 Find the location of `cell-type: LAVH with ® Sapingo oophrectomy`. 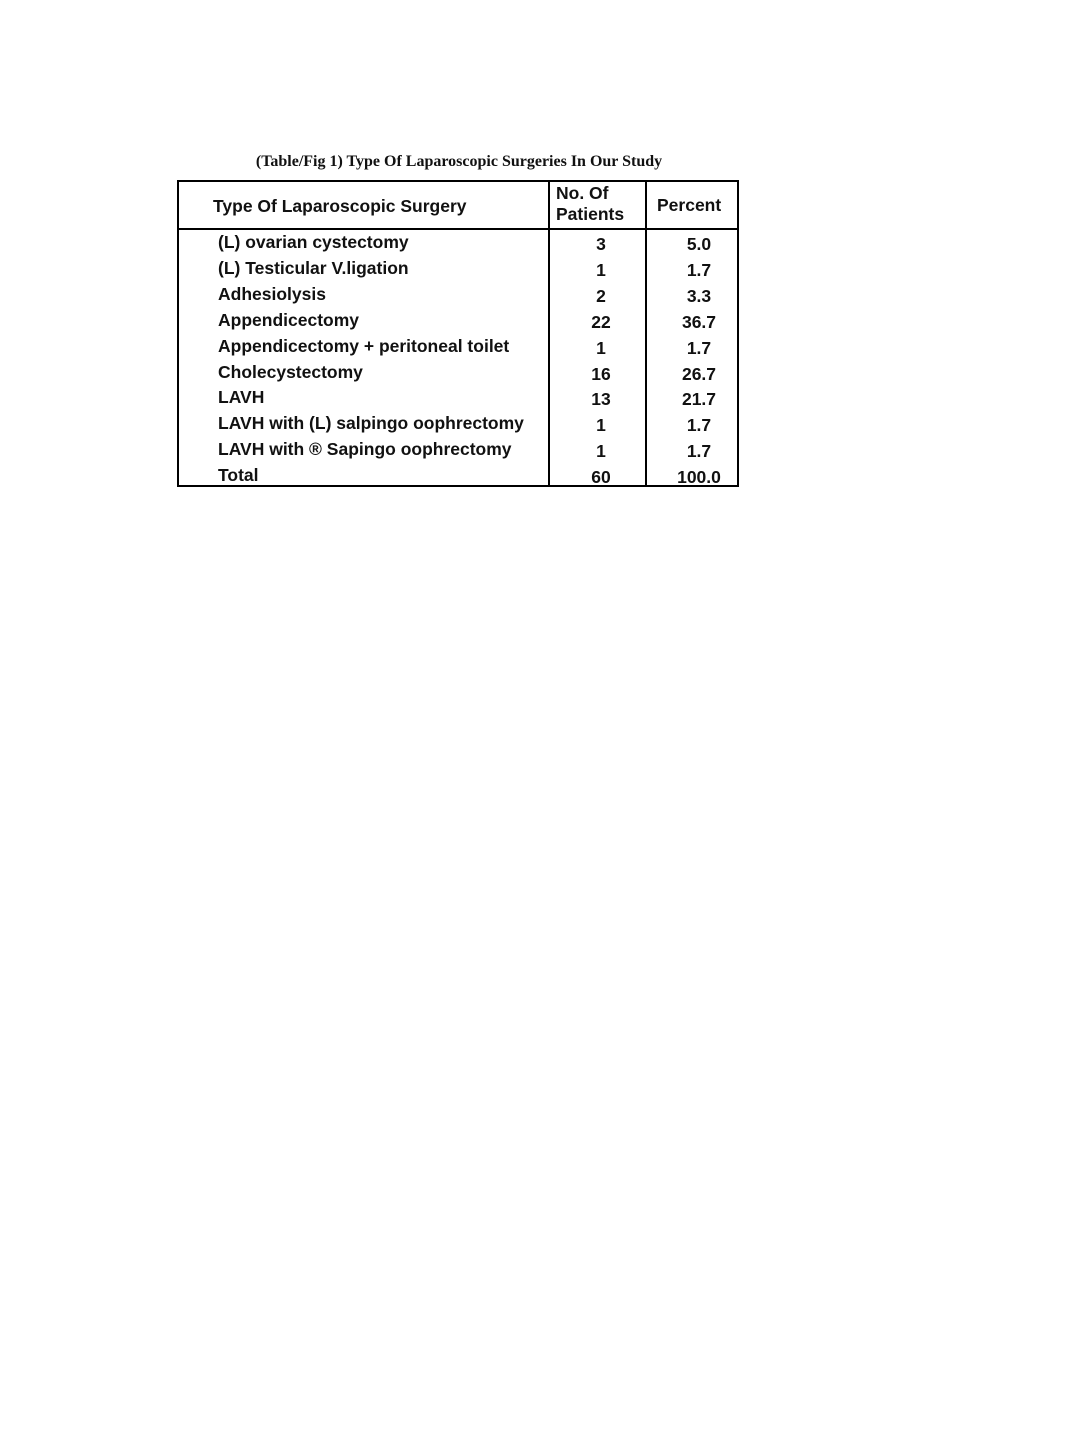

cell-type: LAVH with ® Sapingo oophrectomy is located at coordinates (365, 449).